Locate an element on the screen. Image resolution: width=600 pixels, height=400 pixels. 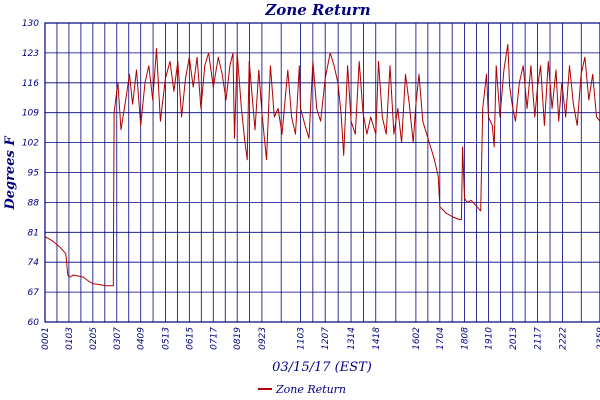
x-tick-label: 0717 is located at coordinates (214, 338).